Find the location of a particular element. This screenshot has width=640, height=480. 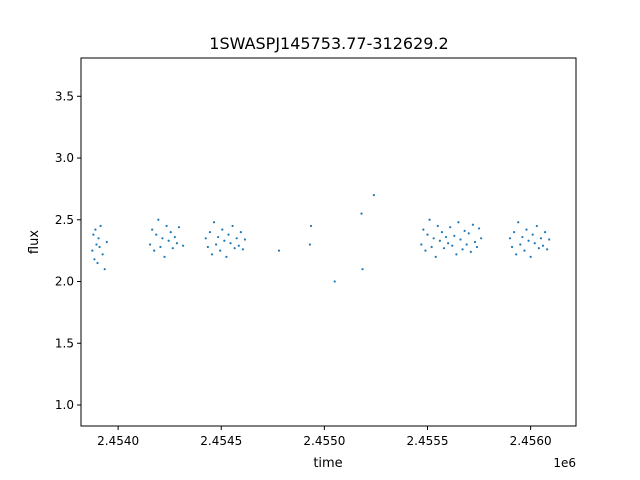

y-tick-label: 2.0 is located at coordinates (64, 282).